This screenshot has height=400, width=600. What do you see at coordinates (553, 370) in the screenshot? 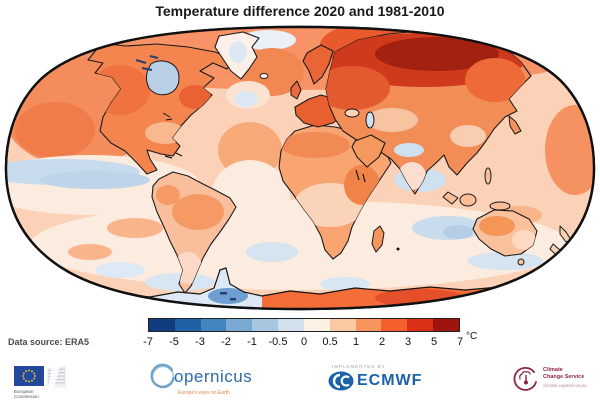
I see `c3s-line1: Climate` at bounding box center [553, 370].